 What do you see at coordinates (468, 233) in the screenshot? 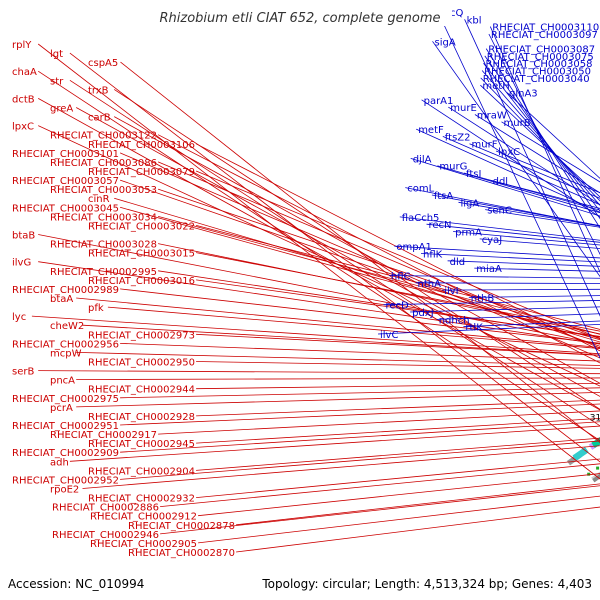
I see `right-gene-label: prmA` at bounding box center [468, 233].